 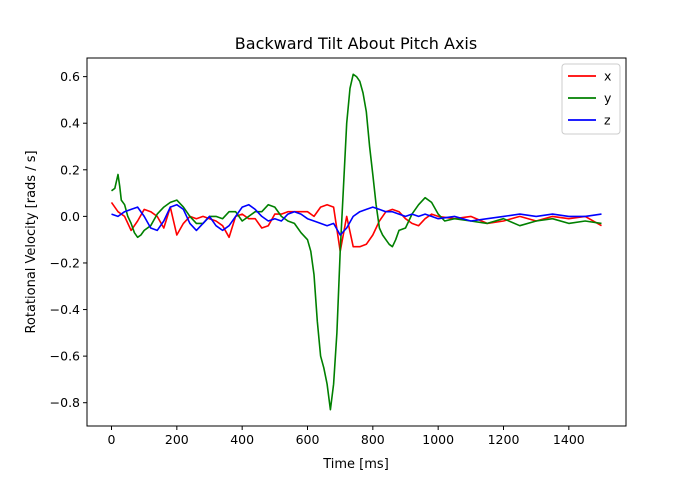 I want to click on x-tick-label: 600, so click(x=308, y=439).